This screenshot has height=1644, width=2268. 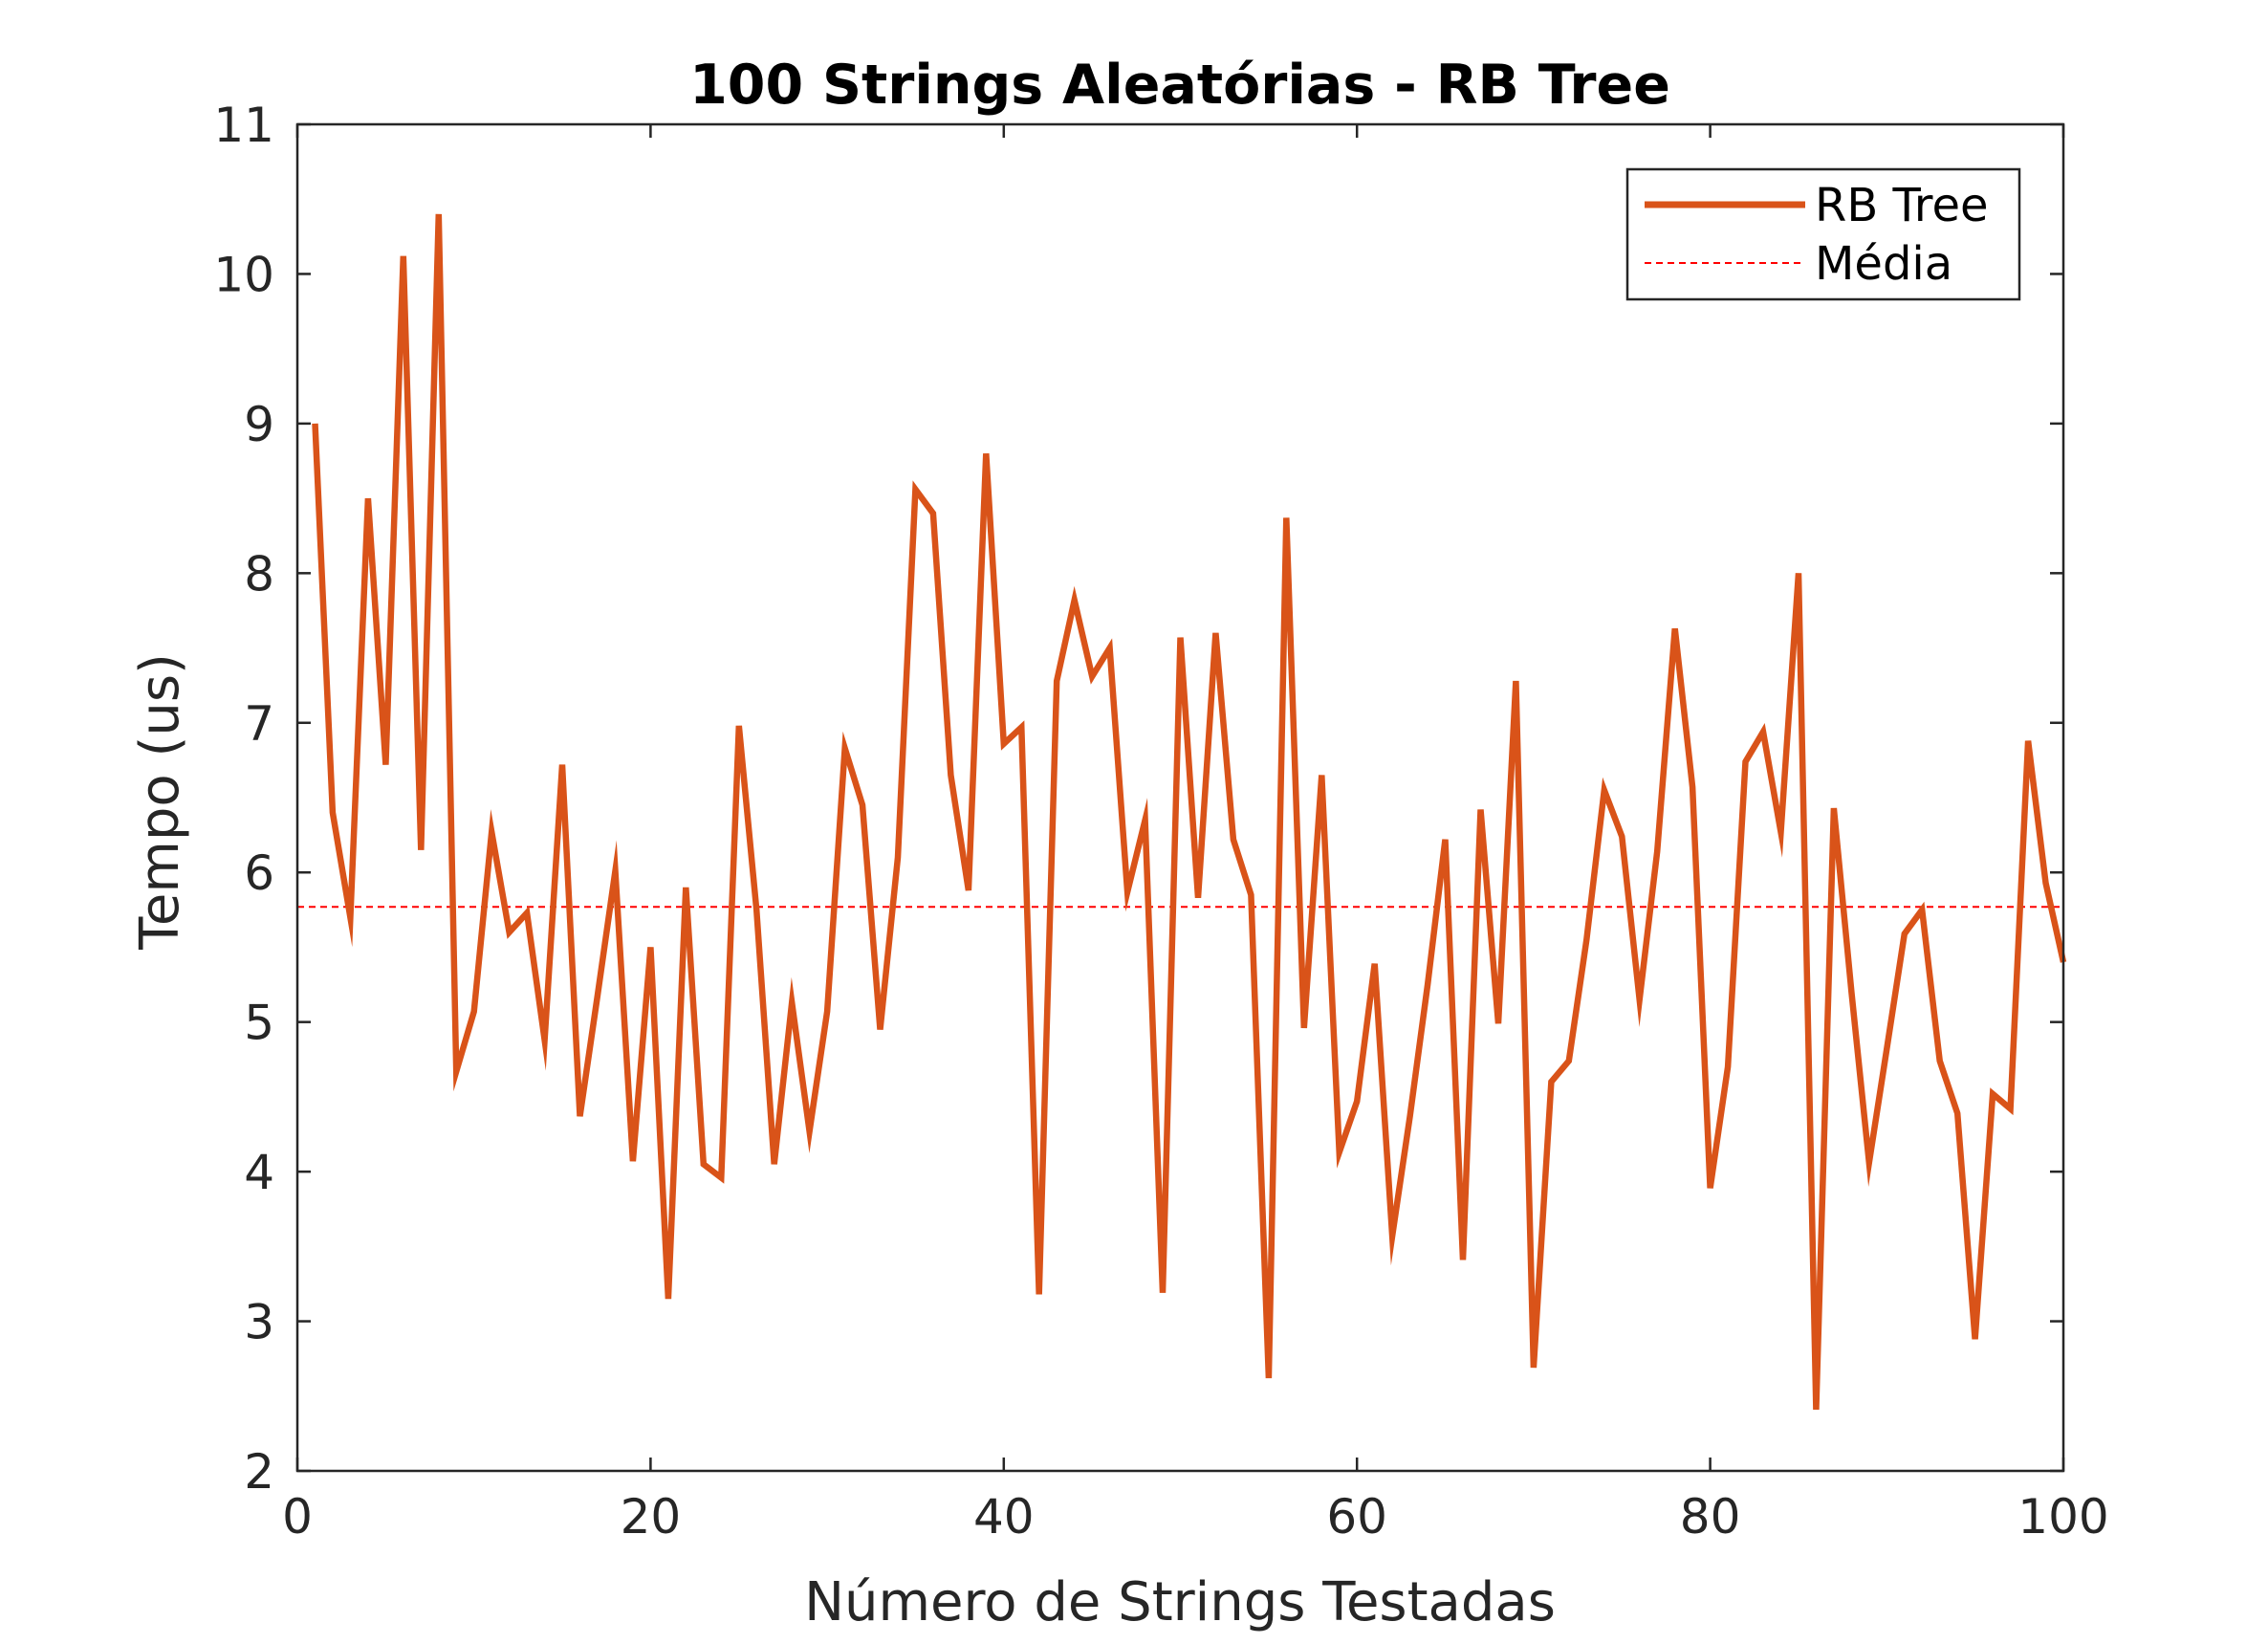 What do you see at coordinates (259, 873) in the screenshot?
I see `y-tick-label: 6` at bounding box center [259, 873].